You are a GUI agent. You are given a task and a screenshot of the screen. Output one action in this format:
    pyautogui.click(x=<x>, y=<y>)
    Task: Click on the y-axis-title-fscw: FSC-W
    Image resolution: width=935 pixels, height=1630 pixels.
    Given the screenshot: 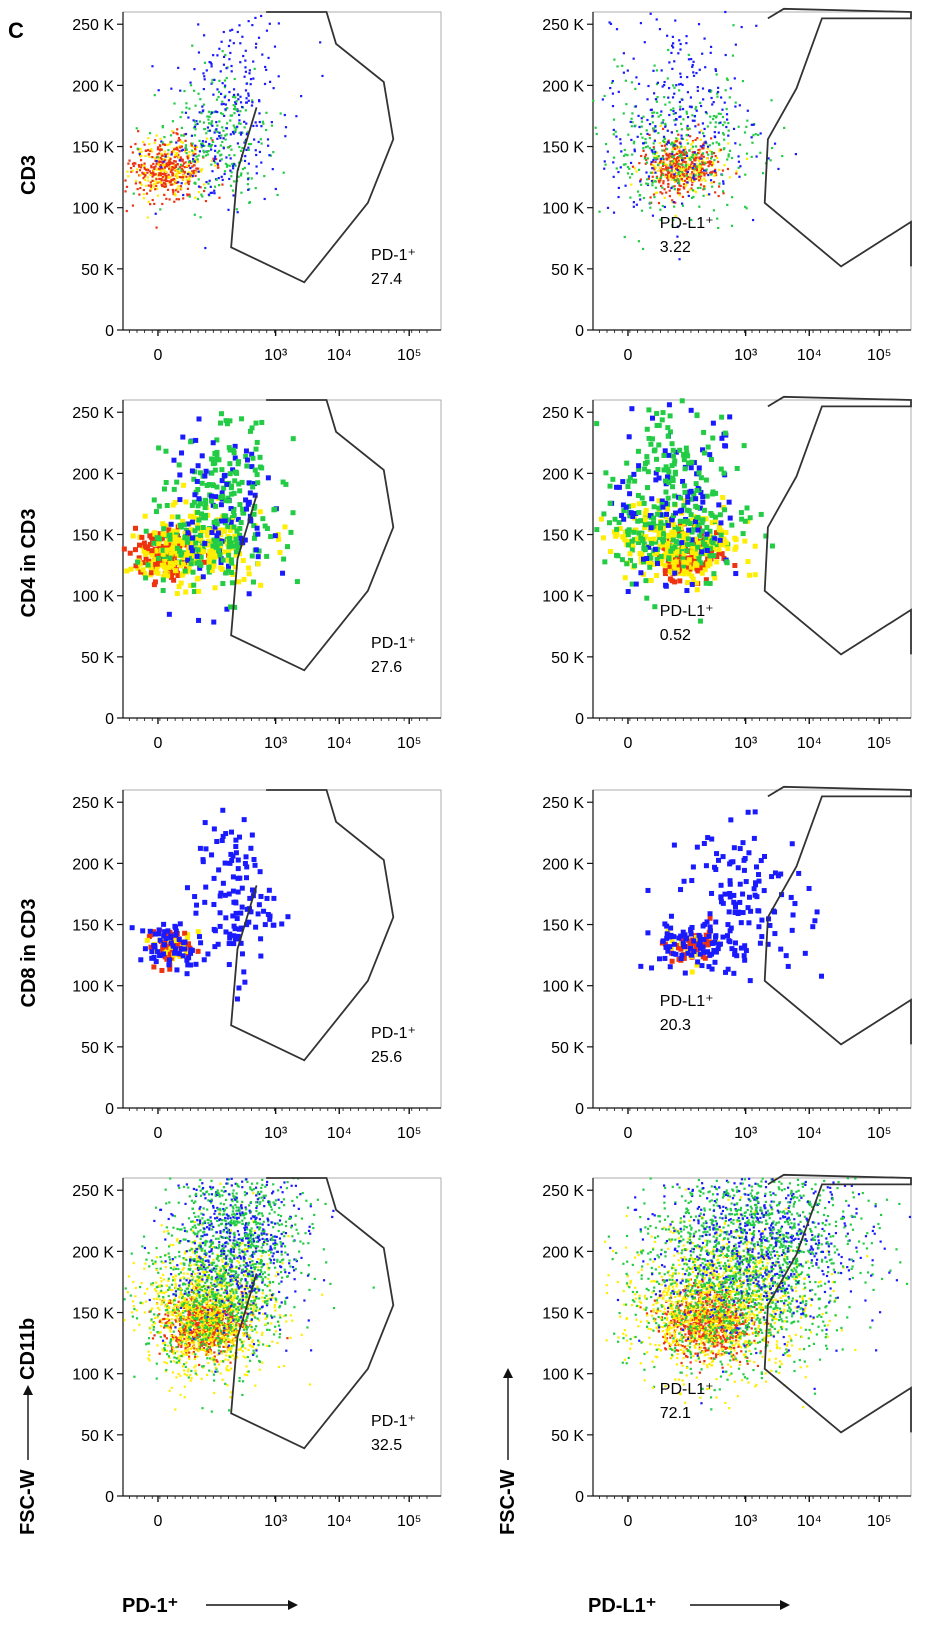 What is the action you would take?
    pyautogui.click(x=28, y=1502)
    